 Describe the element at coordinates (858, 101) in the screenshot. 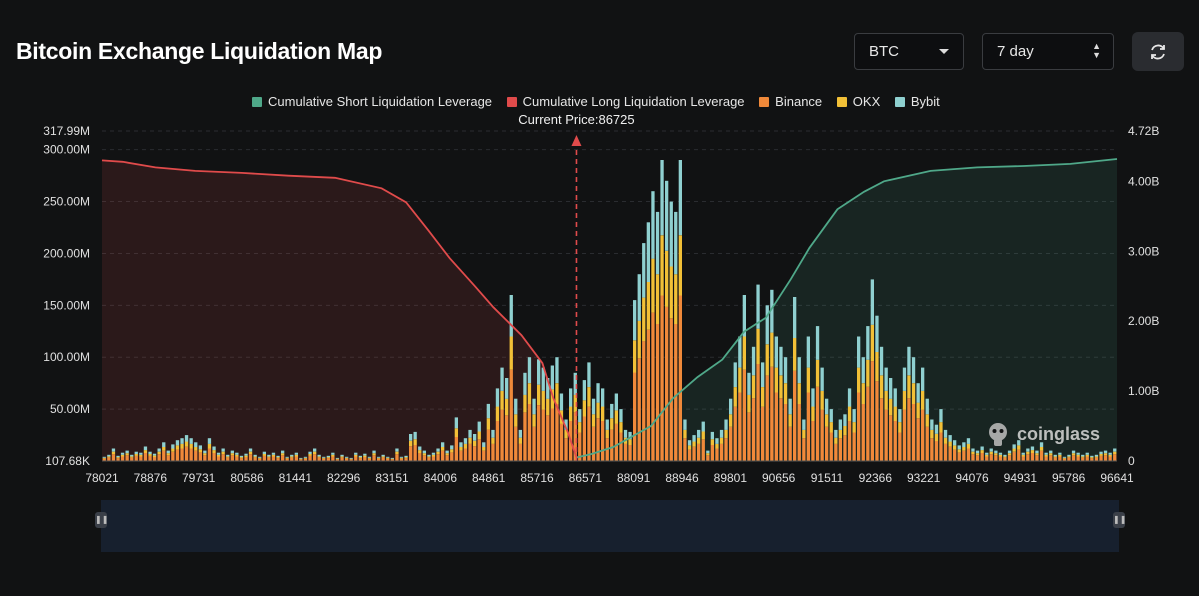

I see `legend-item-okx: OKX` at that location.